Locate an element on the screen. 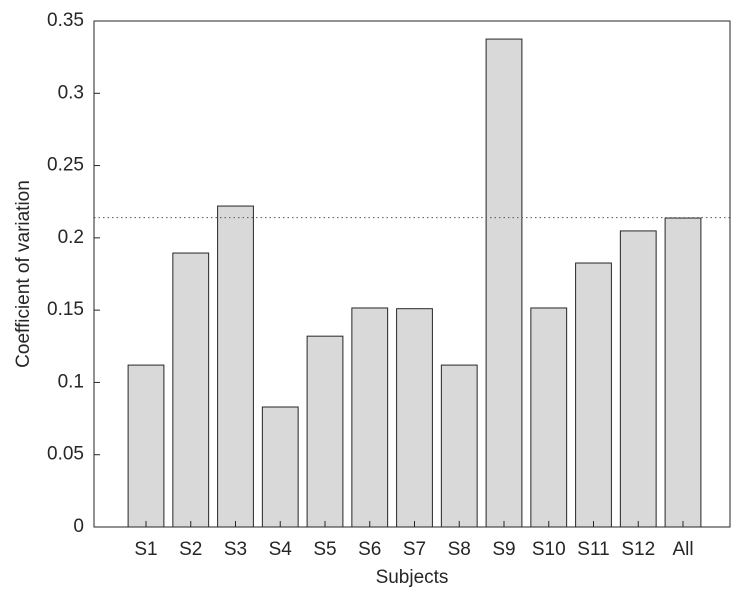 This screenshot has width=750, height=604. y-tick-label: 0.3 is located at coordinates (71, 92).